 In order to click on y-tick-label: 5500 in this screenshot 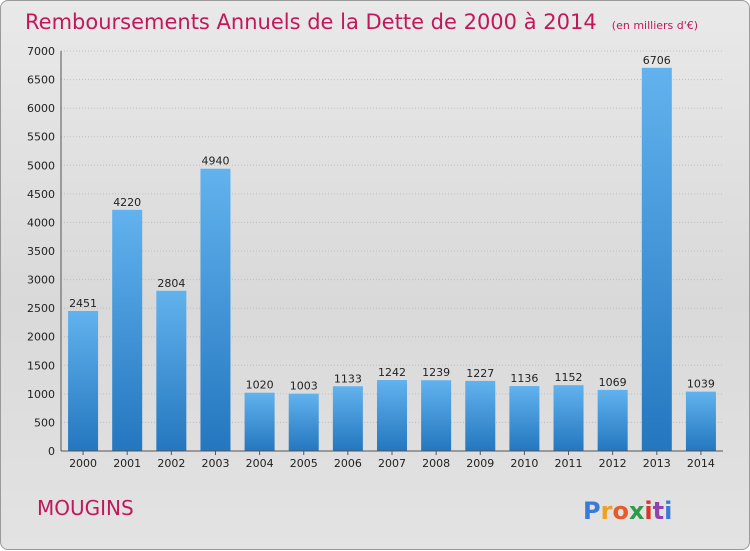, I will do `click(41, 137)`.